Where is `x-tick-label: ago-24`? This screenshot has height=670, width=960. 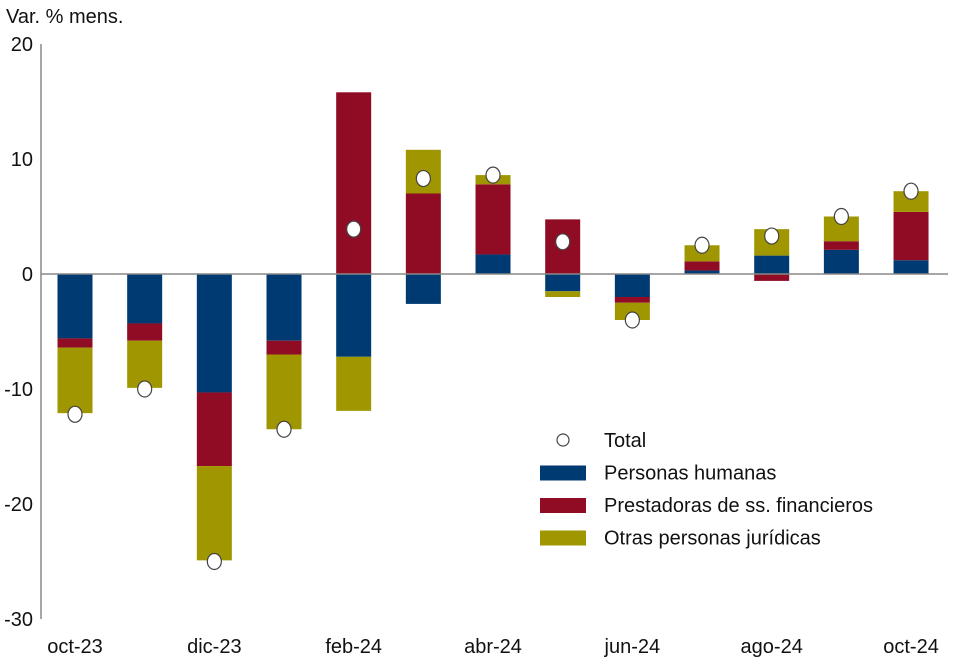
x-tick-label: ago-24 is located at coordinates (772, 647).